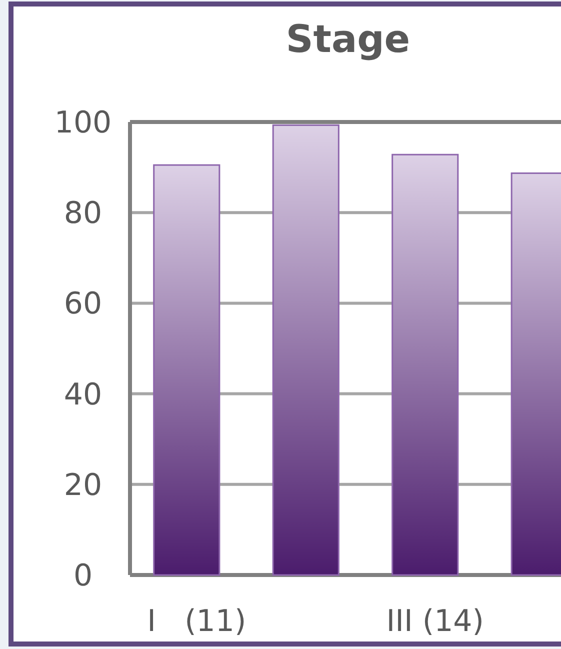 This screenshot has height=649, width=561. What do you see at coordinates (83, 214) in the screenshot?
I see `y-tick-label: 80` at bounding box center [83, 214].